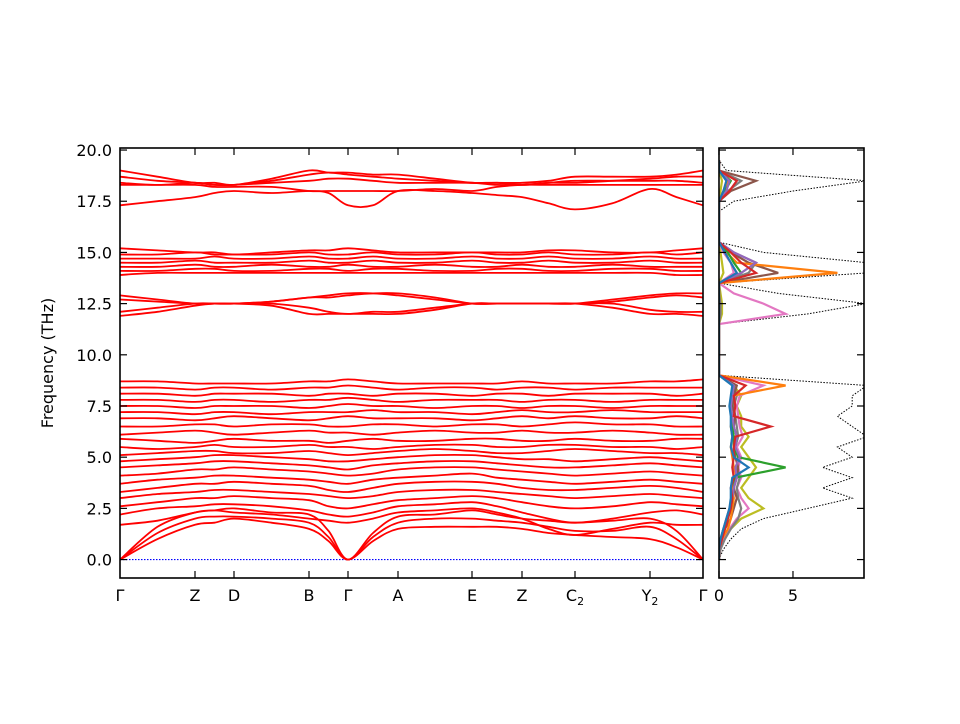  I want to click on k-point-label: Y2, so click(650, 597).